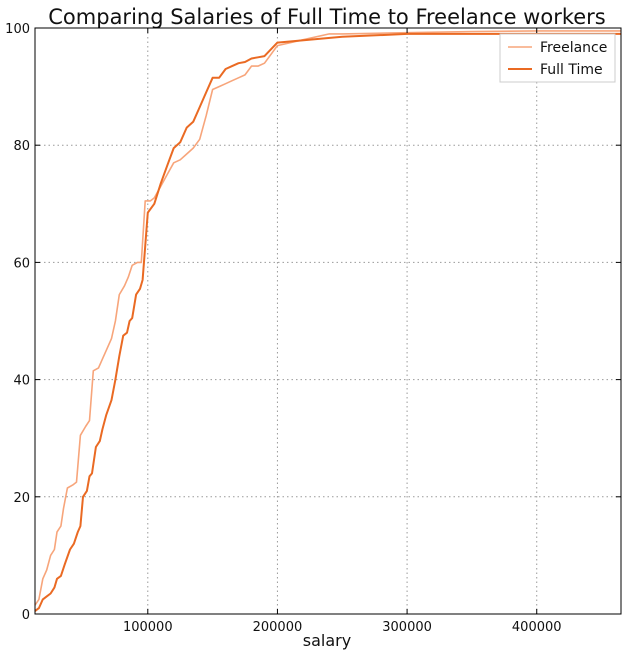 The height and width of the screenshot is (657, 633). Describe the element at coordinates (21, 263) in the screenshot. I see `y-tick-label: 60` at that location.